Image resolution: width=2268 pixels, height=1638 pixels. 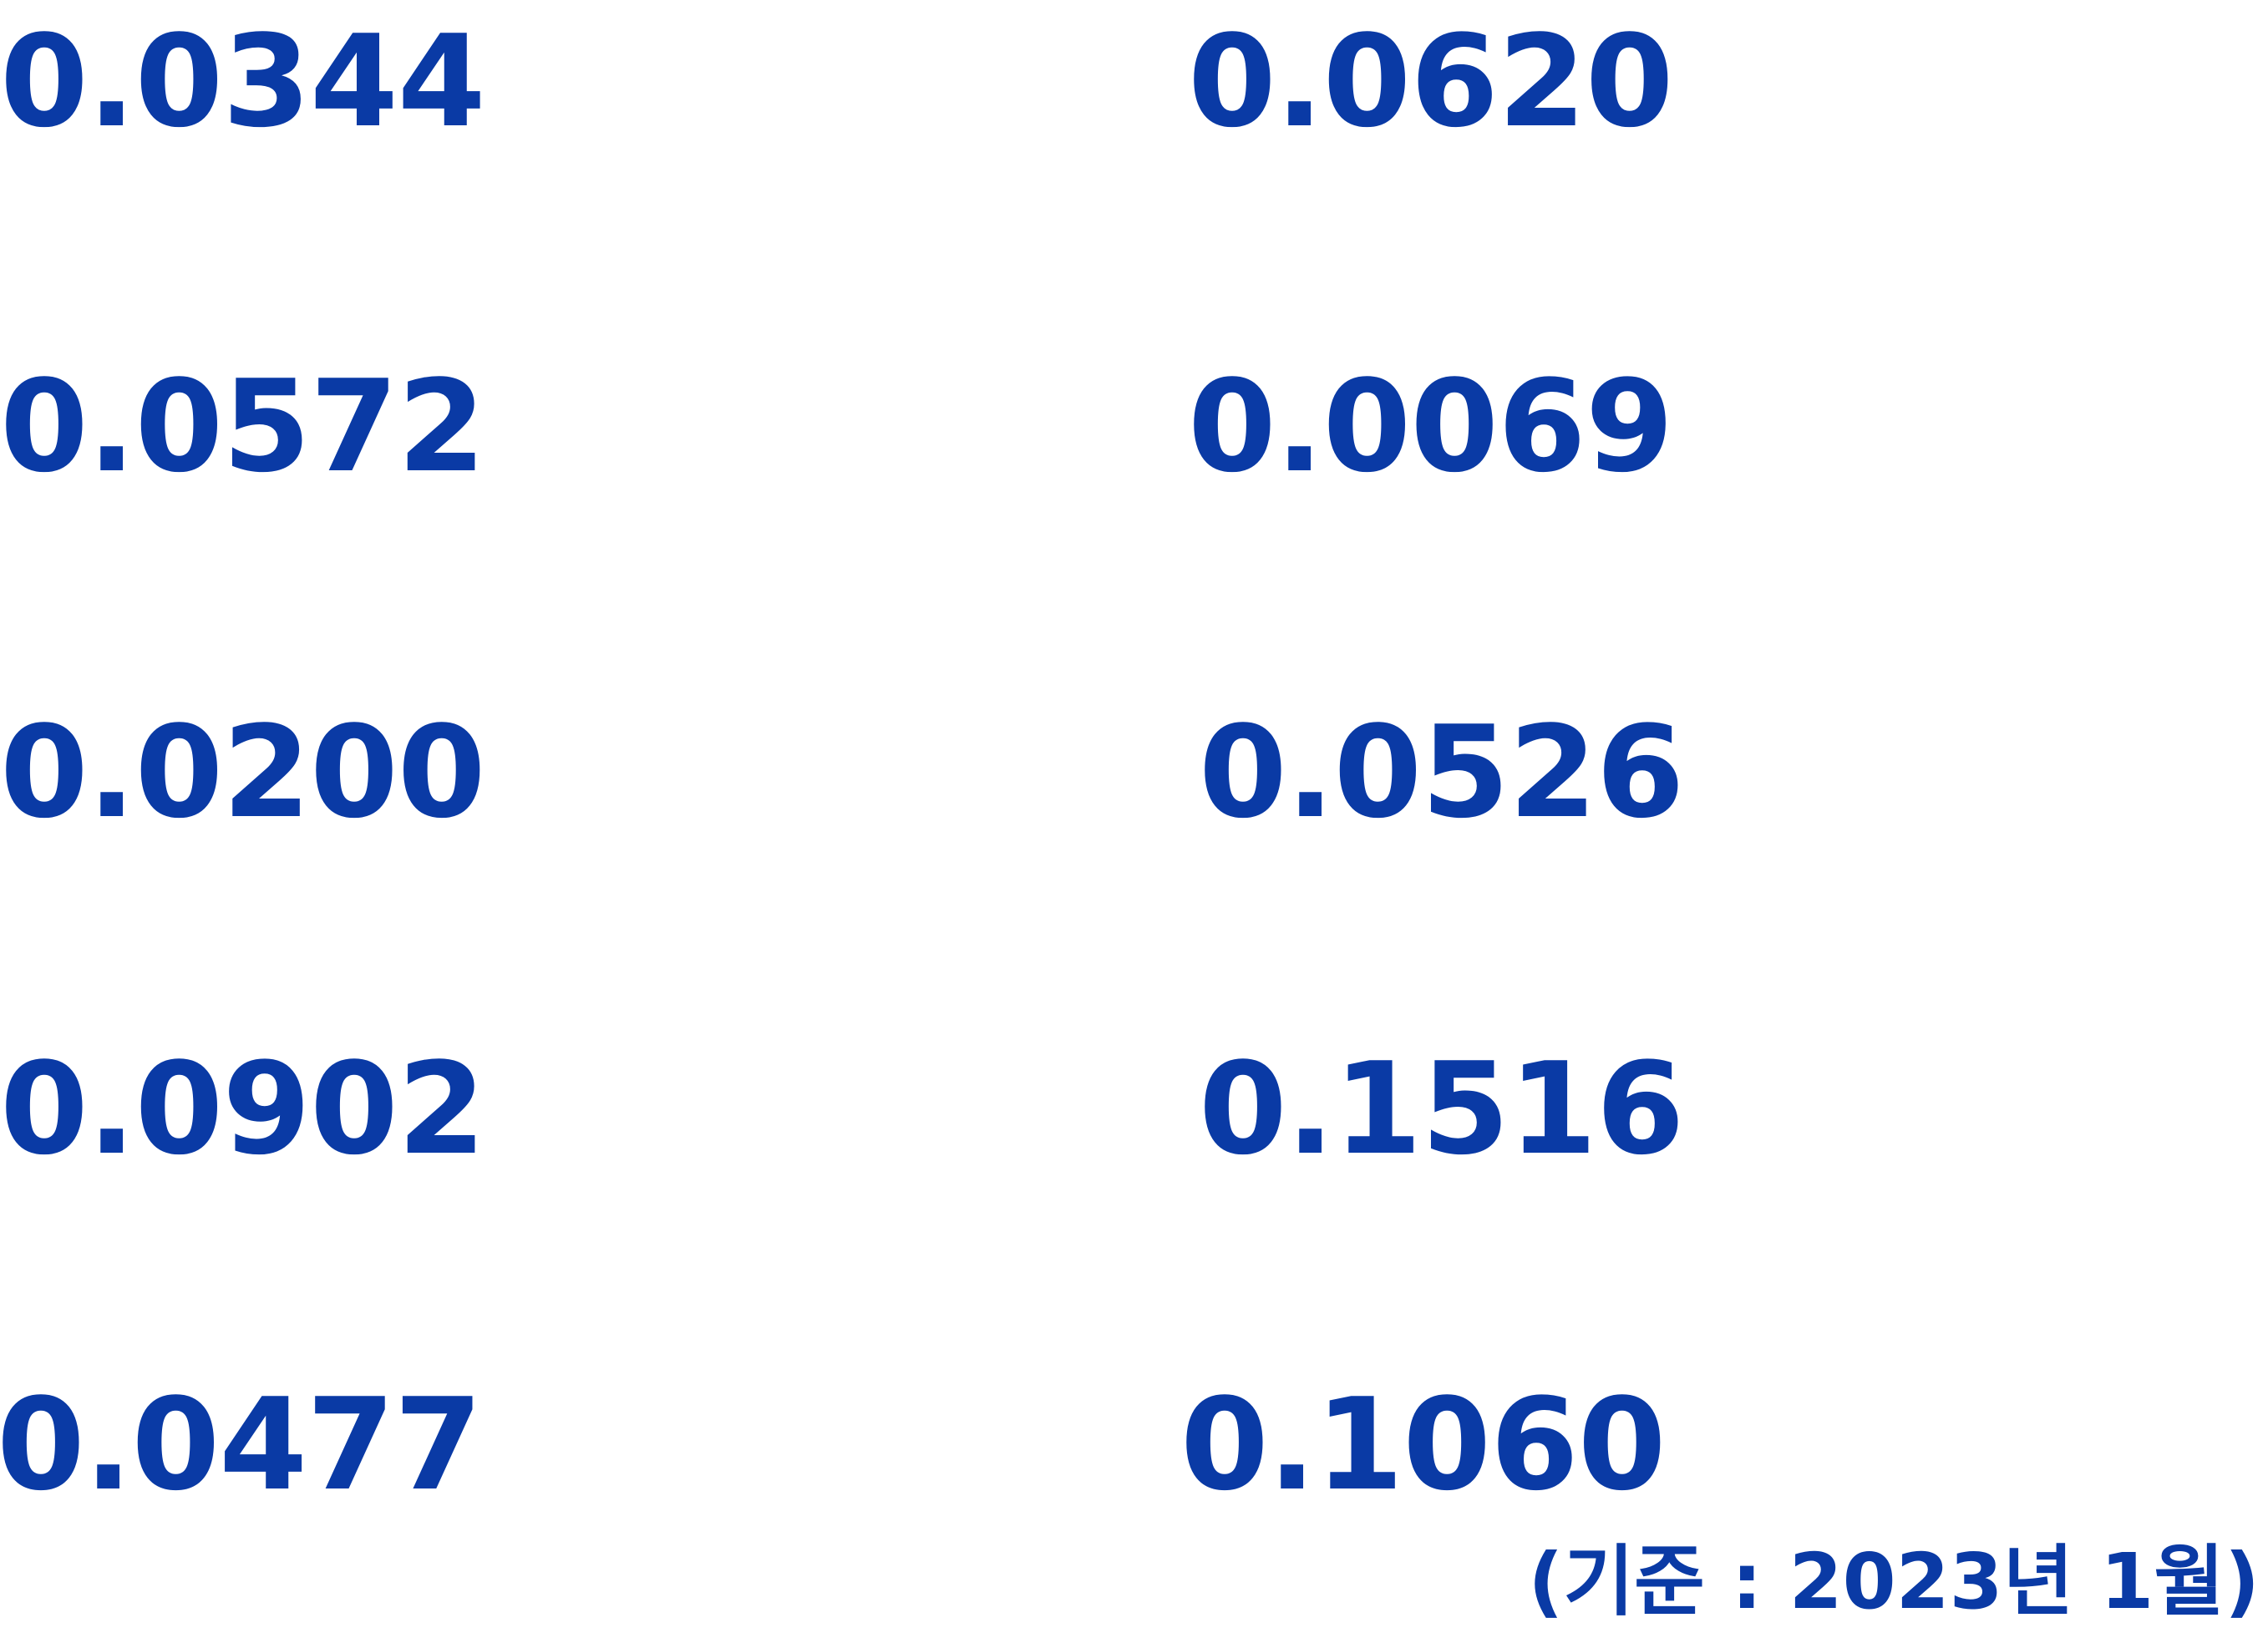 What do you see at coordinates (241, 1445) in the screenshot?
I see `value-left-5: 0.0477` at bounding box center [241, 1445].